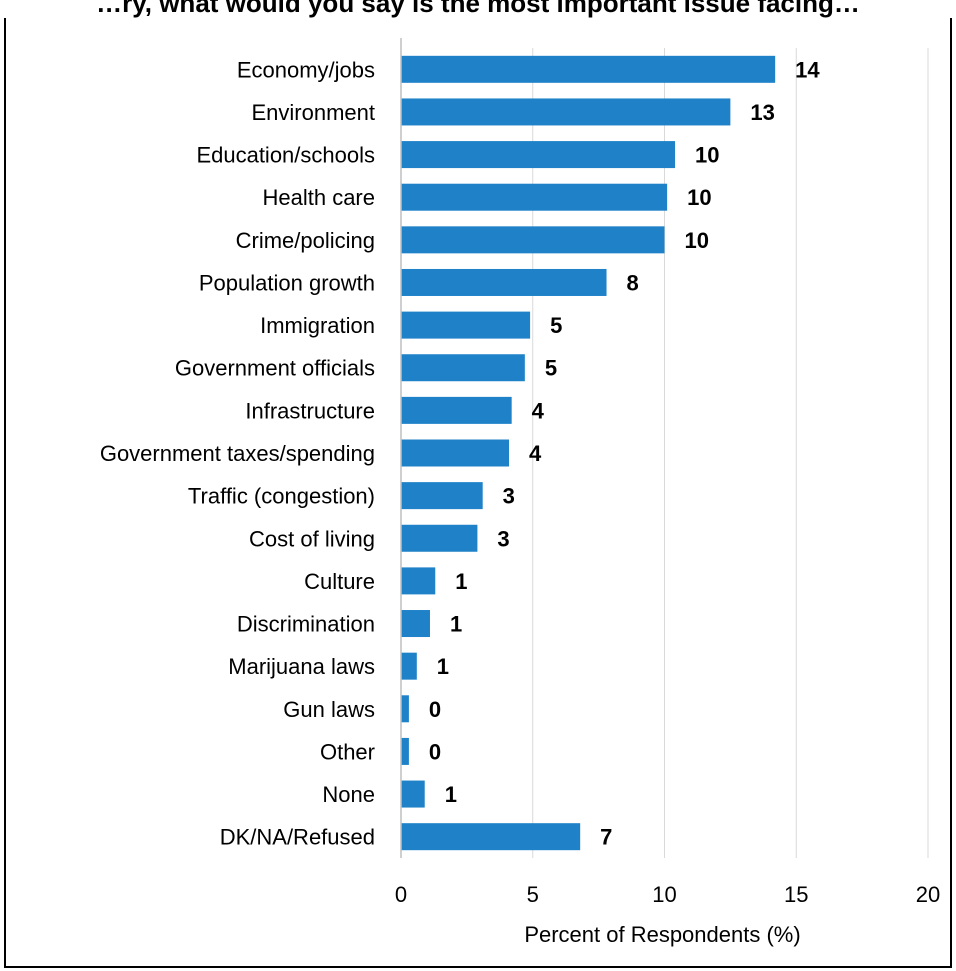  What do you see at coordinates (312, 538) in the screenshot?
I see `category-label: Cost of living` at bounding box center [312, 538].